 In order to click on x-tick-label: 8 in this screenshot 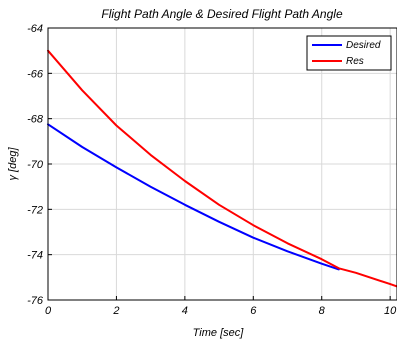, I will do `click(322, 311)`.